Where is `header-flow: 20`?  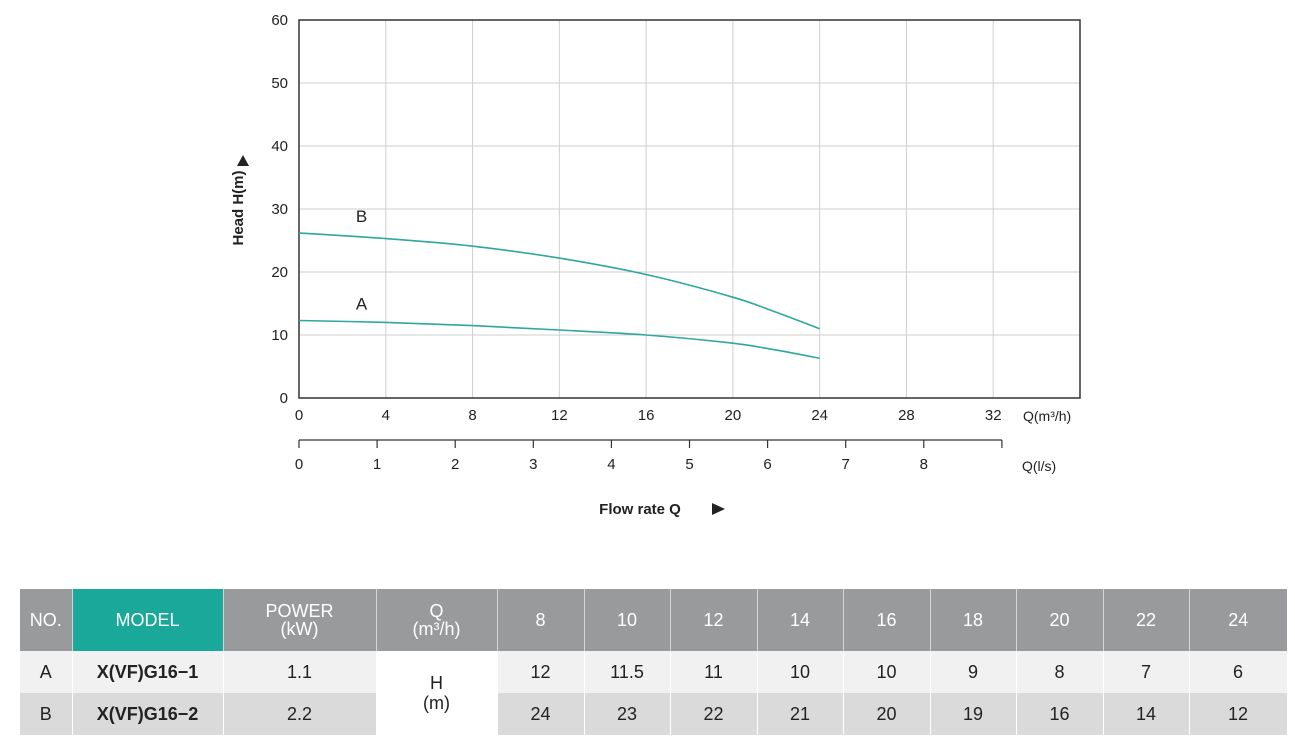 header-flow: 20 is located at coordinates (1060, 620).